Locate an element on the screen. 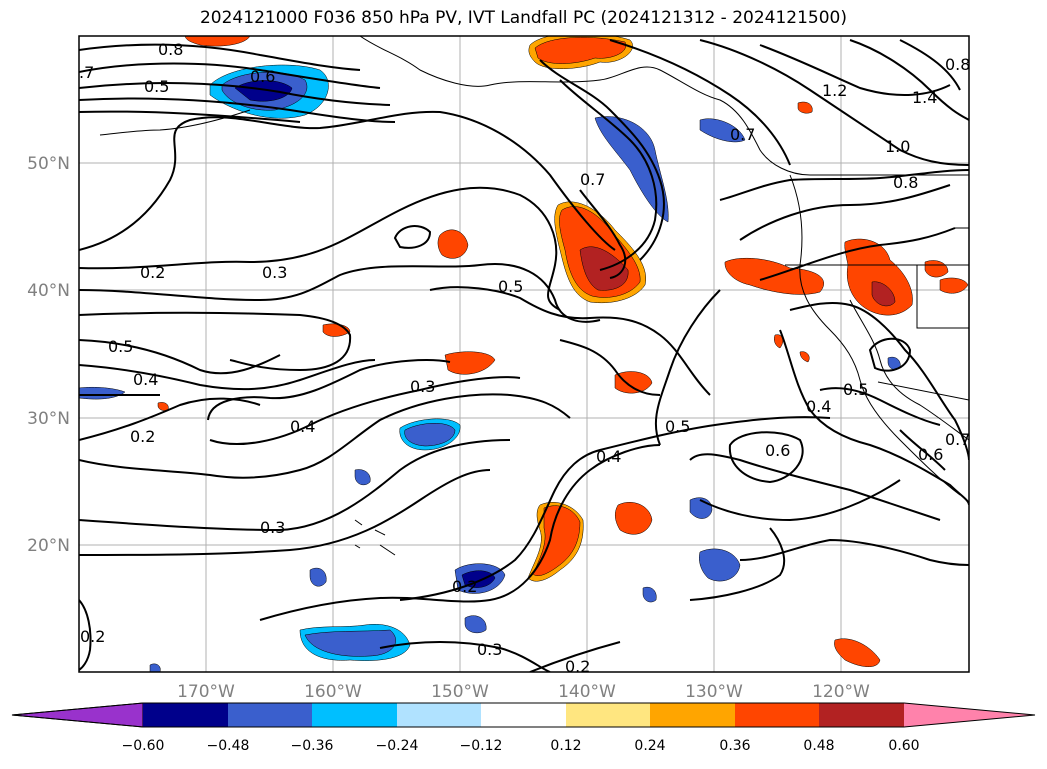 This screenshot has width=1047, height=769. longitude-labels: 170°W 160°W 150°W 140°W 130°W 120°W is located at coordinates (523, 692).